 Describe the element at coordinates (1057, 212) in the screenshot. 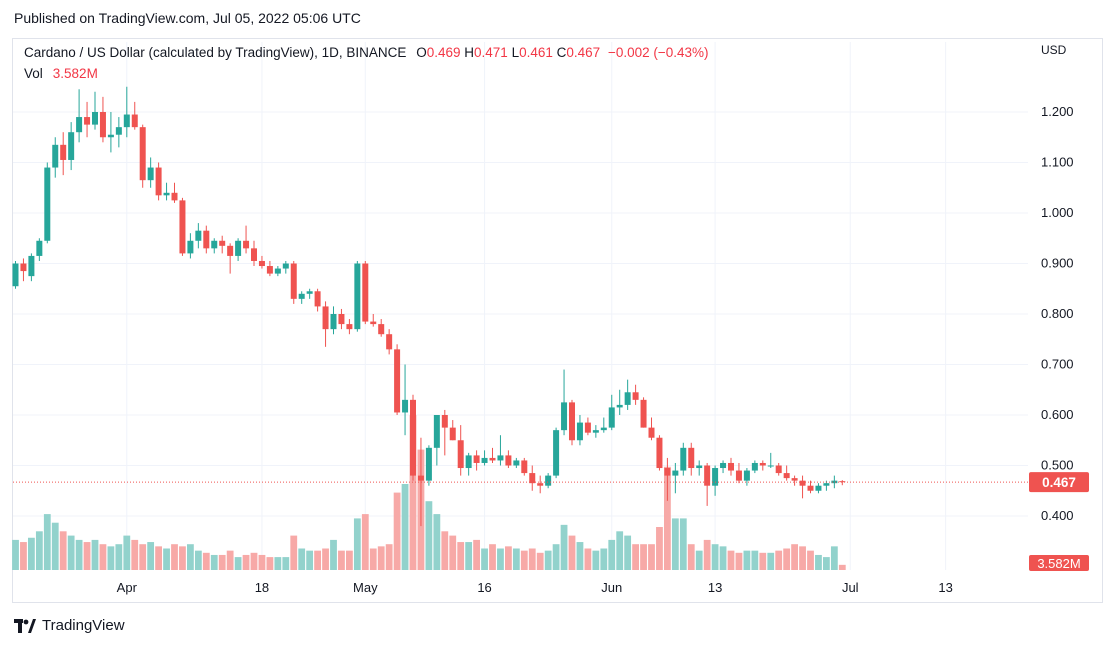

I see `y-tick-label: 1.000` at that location.